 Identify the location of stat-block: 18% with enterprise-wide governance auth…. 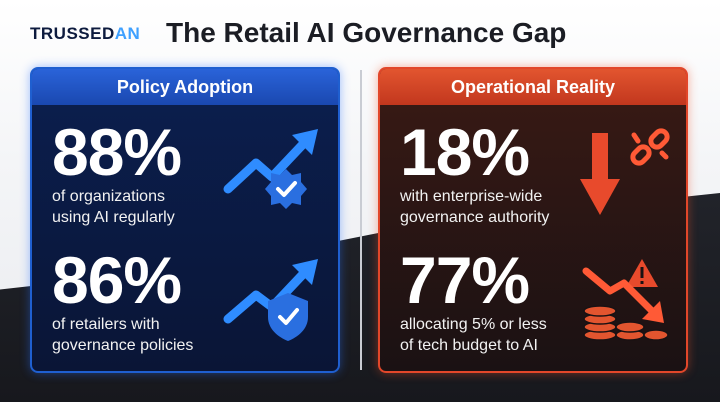
(540, 173).